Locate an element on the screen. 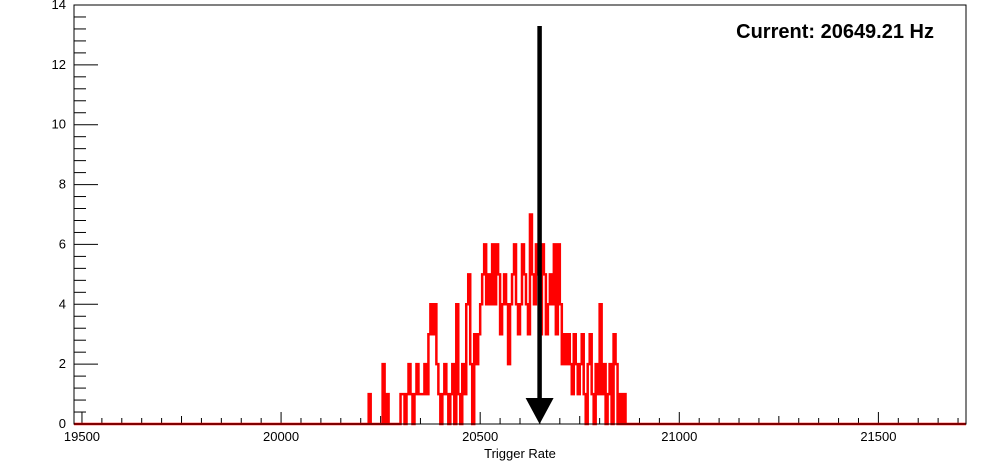 Image resolution: width=996 pixels, height=472 pixels. y-tick-label: 4 is located at coordinates (62, 303).